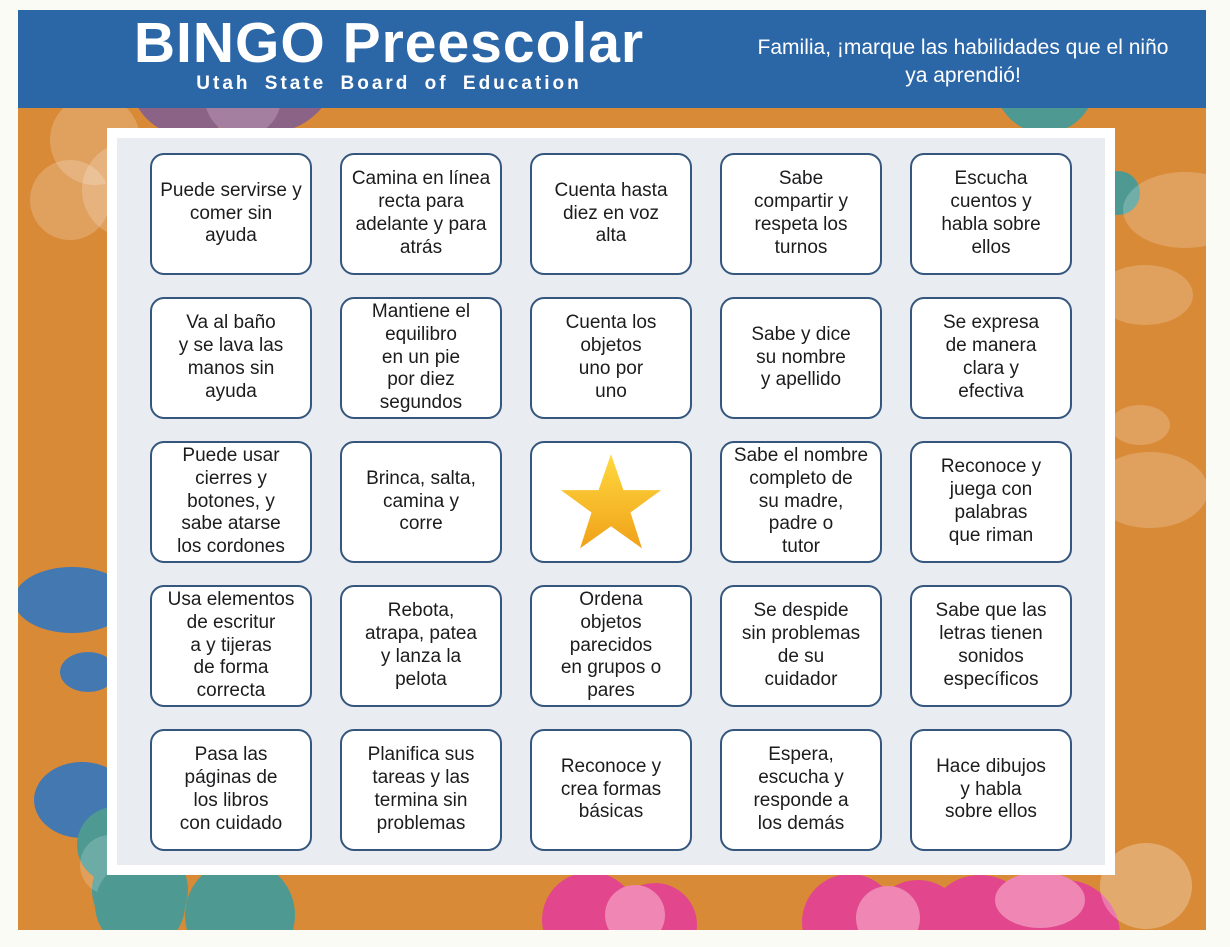 This screenshot has height=947, width=1230. Describe the element at coordinates (231, 358) in the screenshot. I see `bingo-cell: Va al baño y se lava las manos sin ayuda` at that location.